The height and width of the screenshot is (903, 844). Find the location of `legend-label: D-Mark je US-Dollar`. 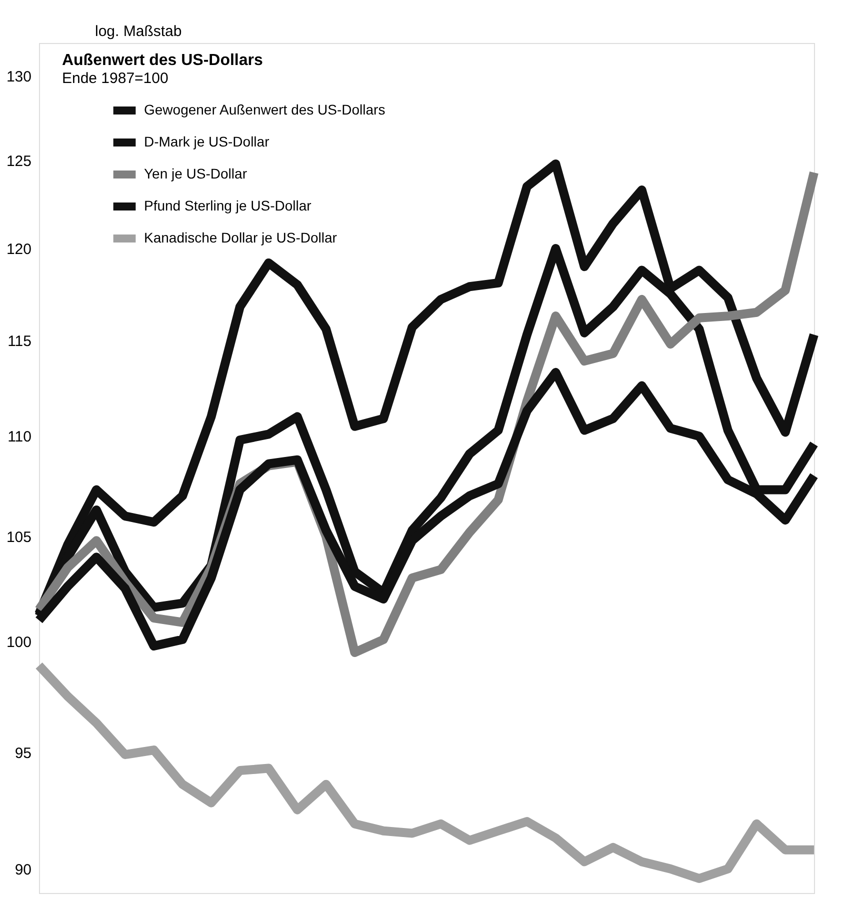

legend-label: D-Mark je US-Dollar is located at coordinates (207, 142).